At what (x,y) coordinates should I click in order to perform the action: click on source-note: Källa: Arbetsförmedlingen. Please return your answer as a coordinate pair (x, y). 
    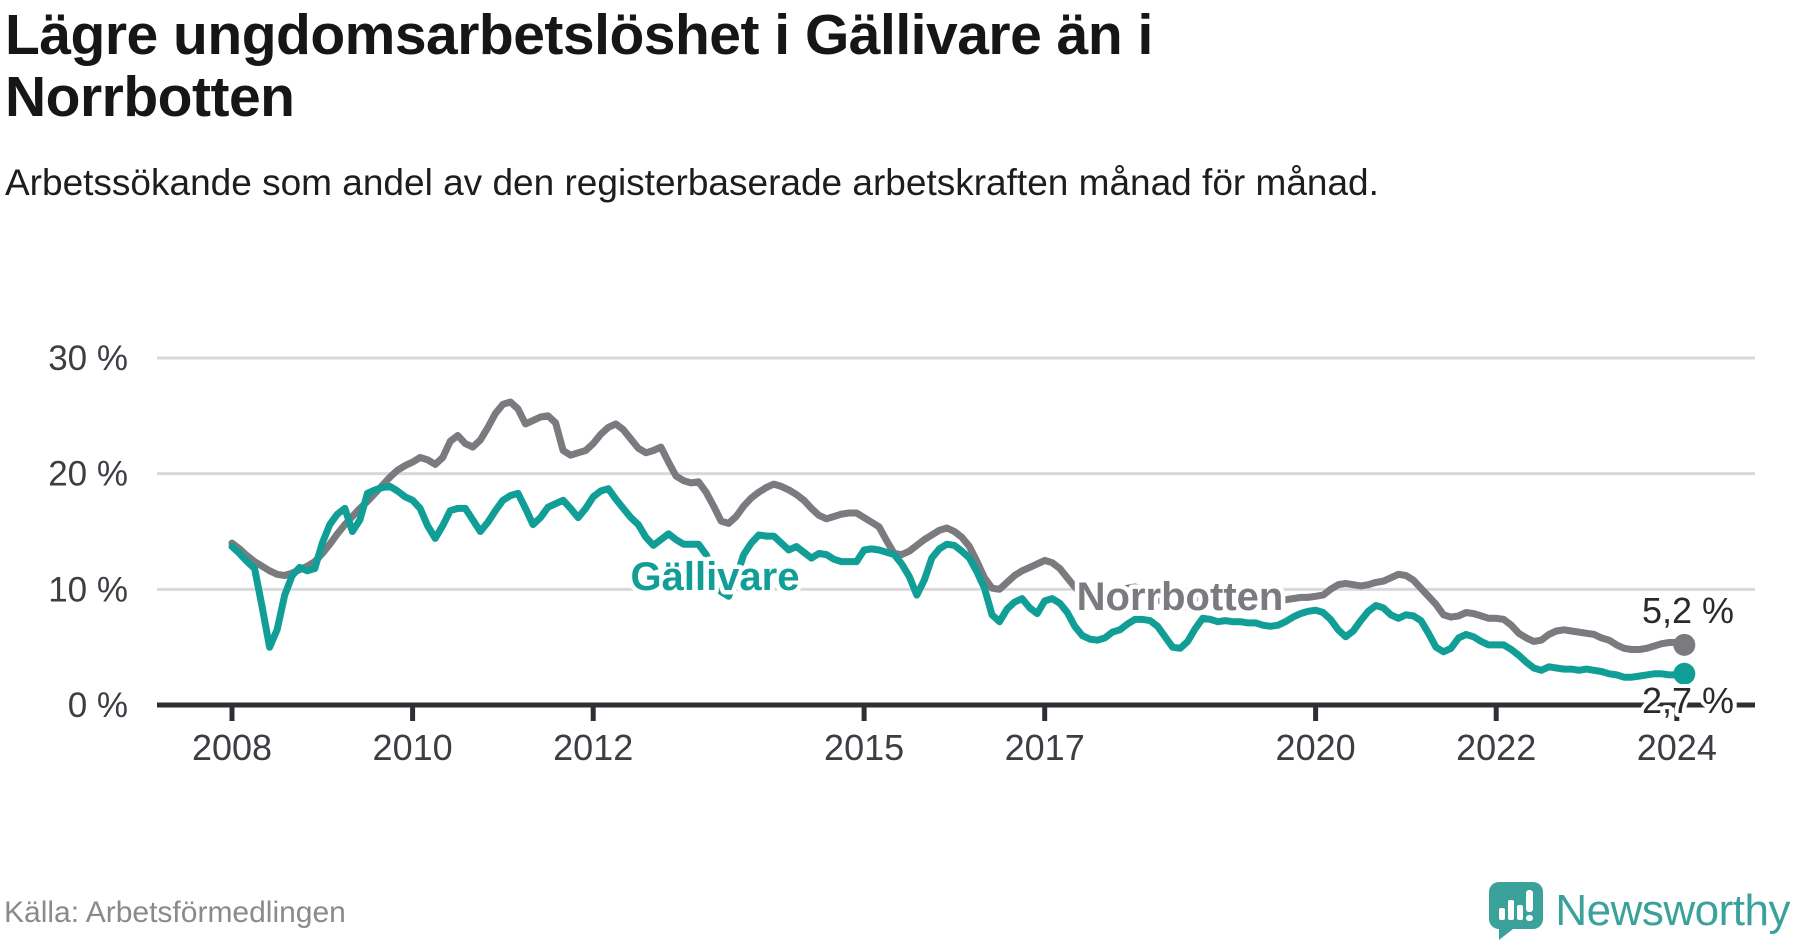
    Looking at the image, I should click on (175, 912).